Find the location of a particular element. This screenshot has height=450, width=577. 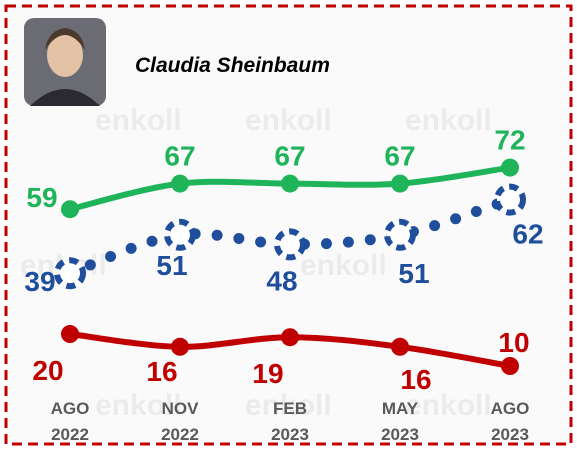

data-label: 20 is located at coordinates (47, 370).